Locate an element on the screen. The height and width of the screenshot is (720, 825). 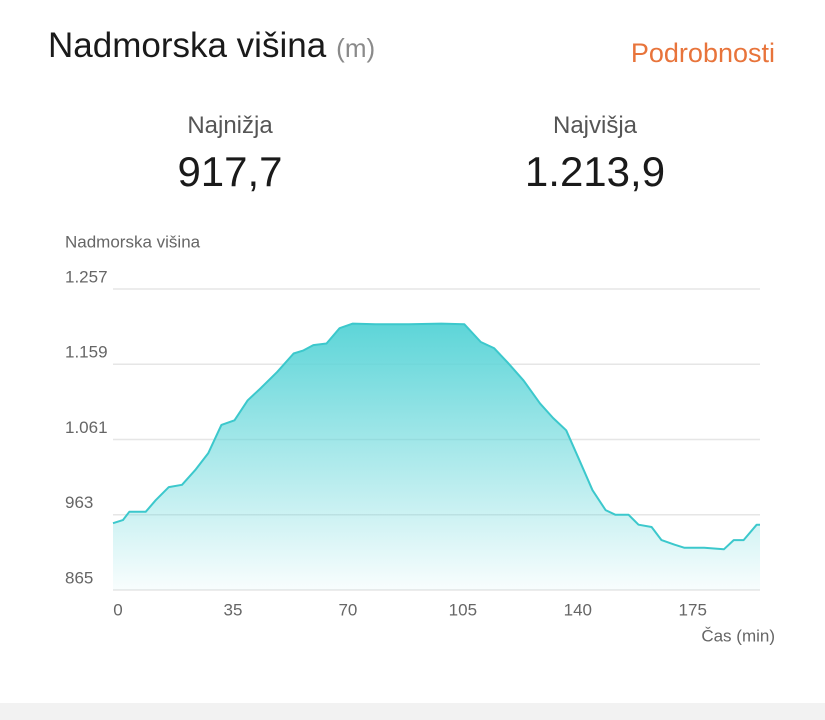
details-link: Podrobnosti is located at coordinates (702, 53).